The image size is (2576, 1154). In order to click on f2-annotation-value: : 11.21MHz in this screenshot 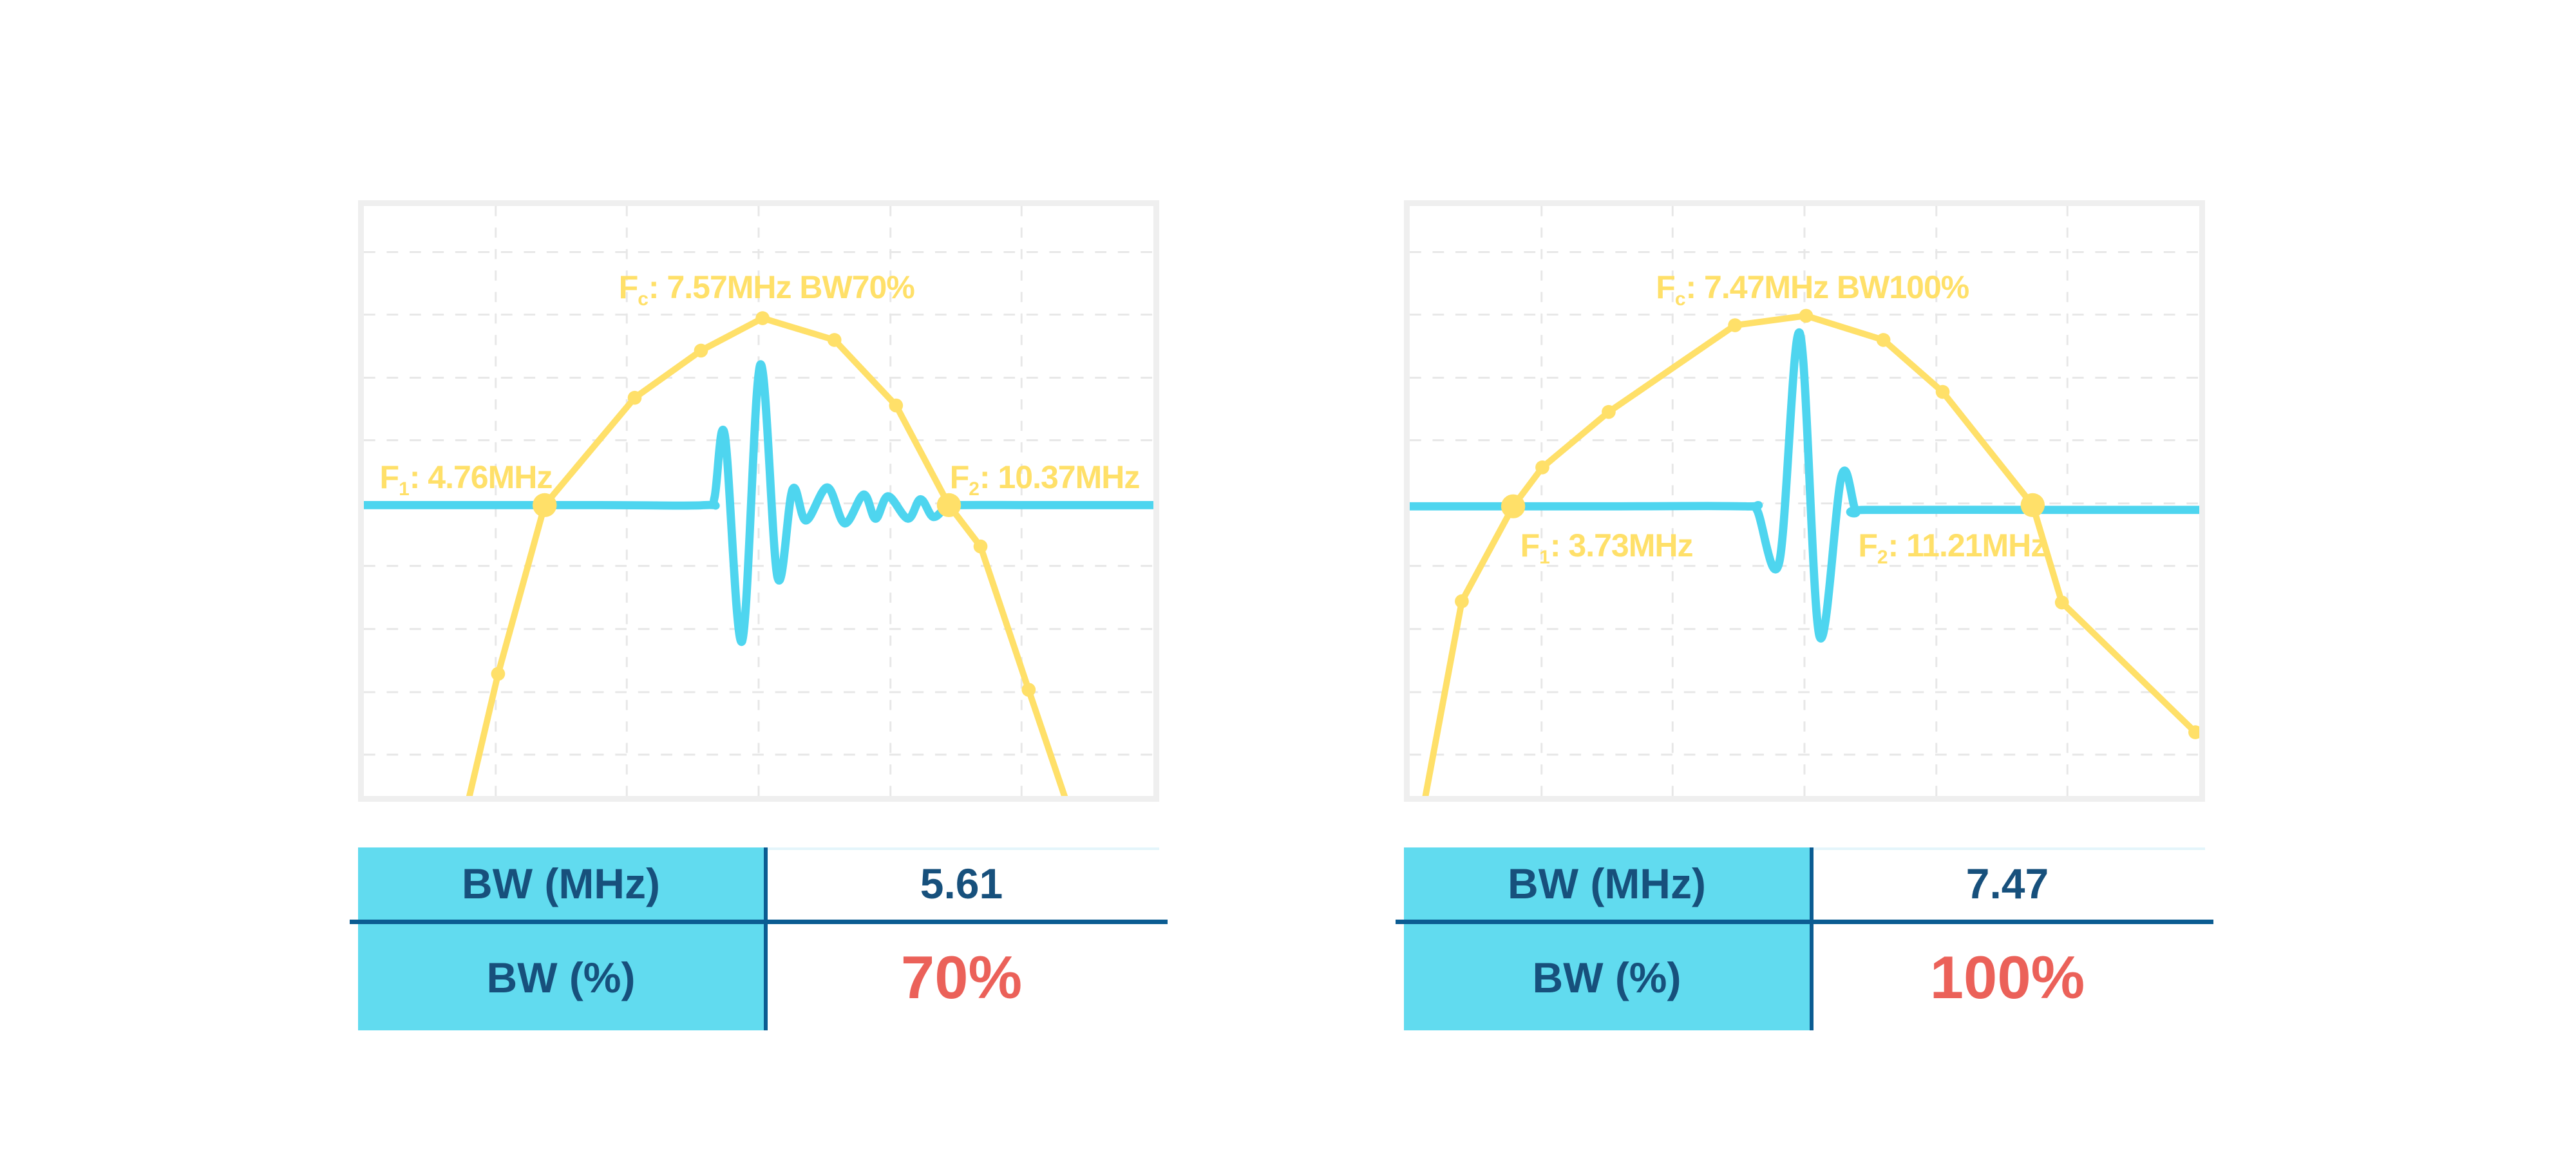, I will do `click(1967, 545)`.